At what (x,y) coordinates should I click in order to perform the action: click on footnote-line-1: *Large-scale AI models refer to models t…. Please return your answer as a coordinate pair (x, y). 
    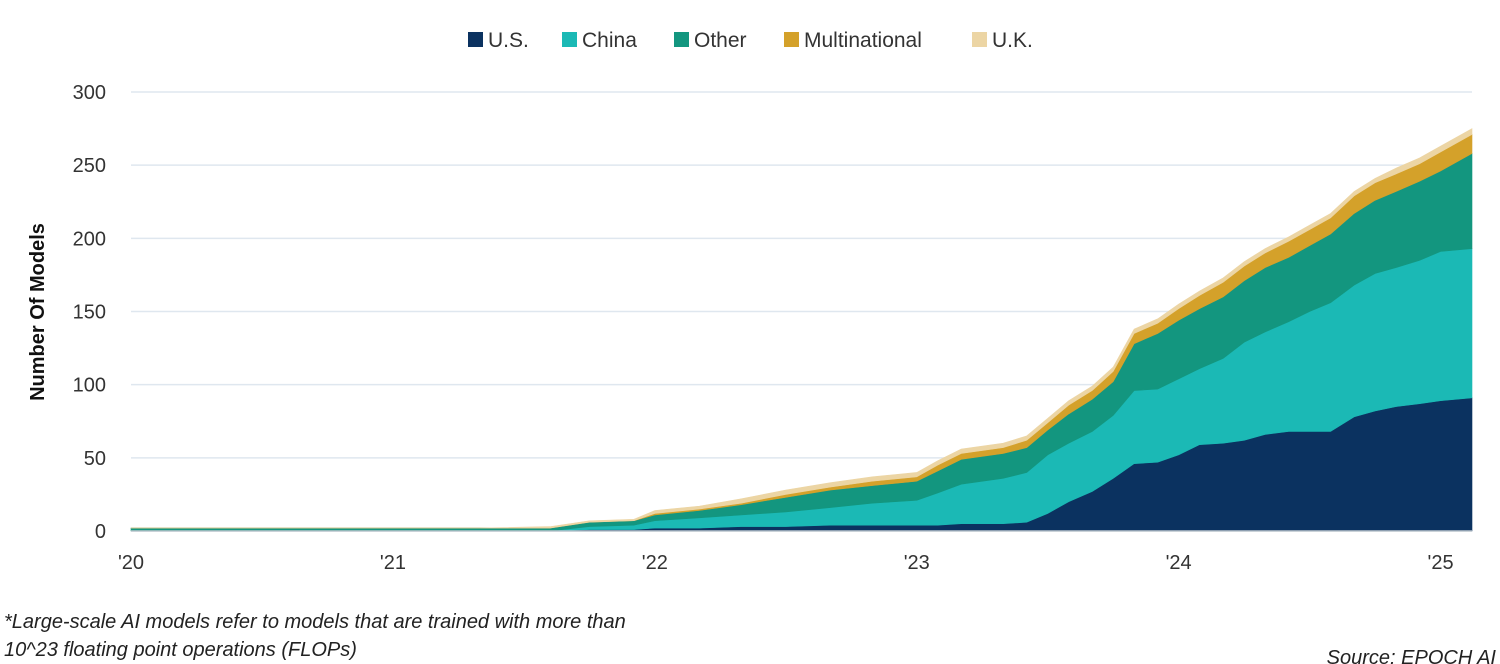
    Looking at the image, I should click on (315, 622).